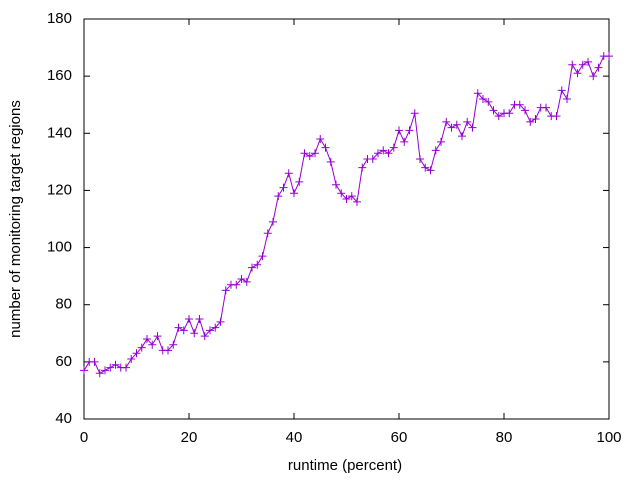 The image size is (640, 485). I want to click on y-axis-label: number of monitoring target regions, so click(15, 219).